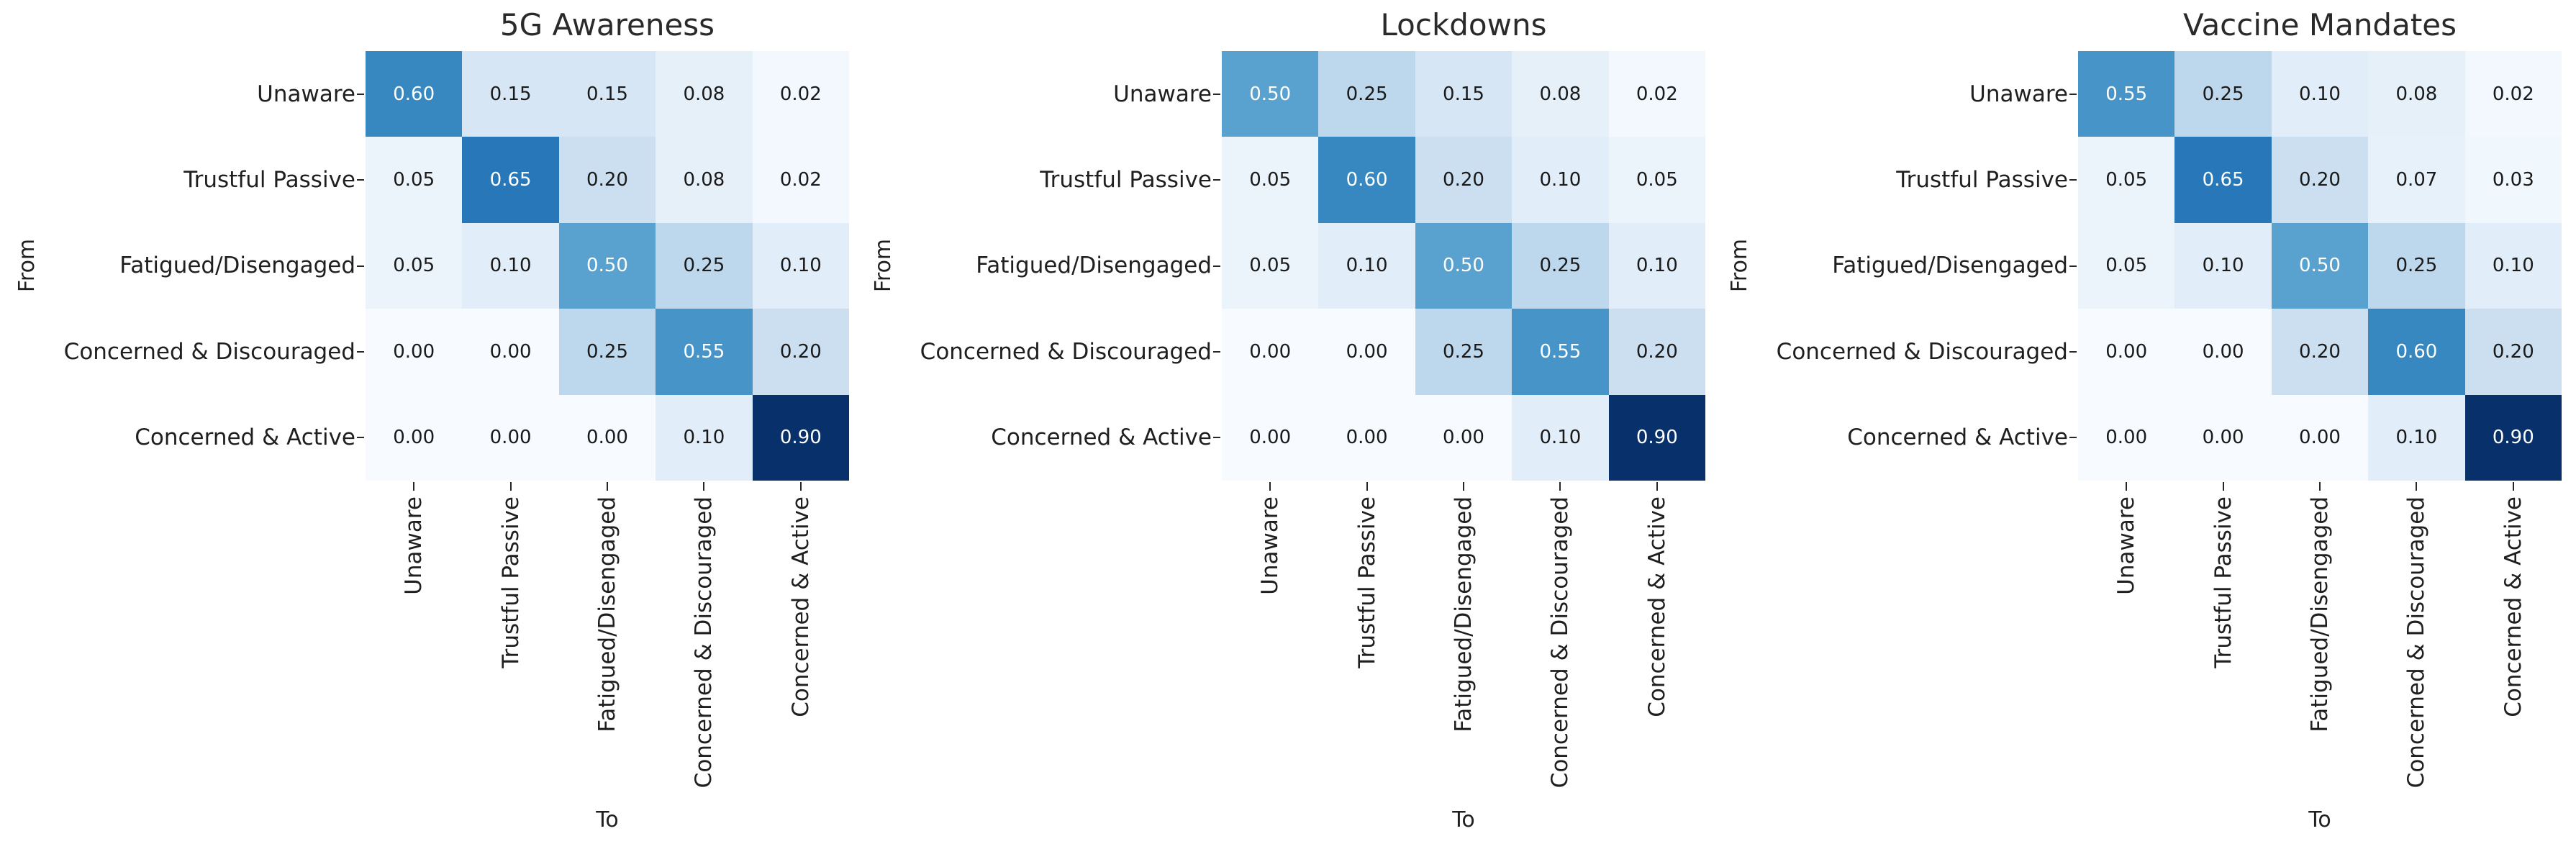 Image resolution: width=2576 pixels, height=849 pixels. What do you see at coordinates (607, 24) in the screenshot?
I see `chart-title: 5G Awareness` at bounding box center [607, 24].